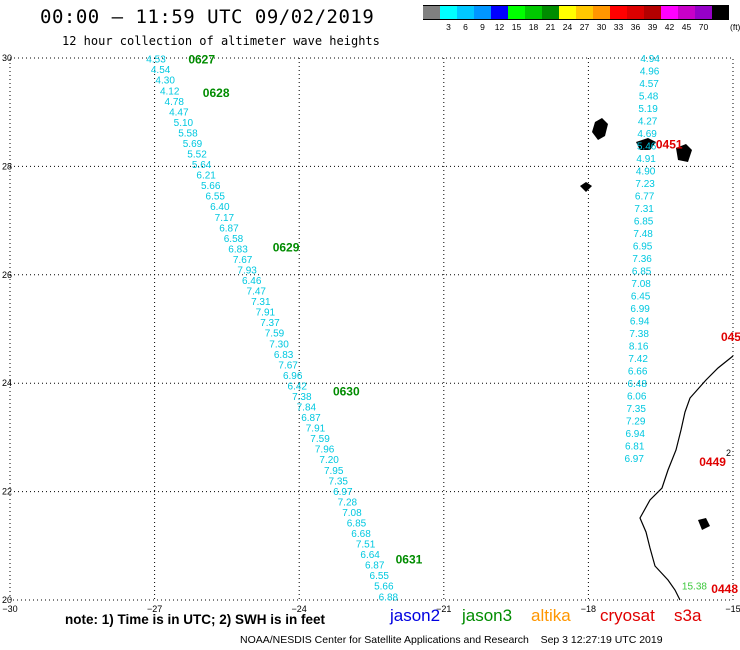 This screenshot has width=740, height=650. I want to click on wave-height-value: 6.97, so click(634, 459).